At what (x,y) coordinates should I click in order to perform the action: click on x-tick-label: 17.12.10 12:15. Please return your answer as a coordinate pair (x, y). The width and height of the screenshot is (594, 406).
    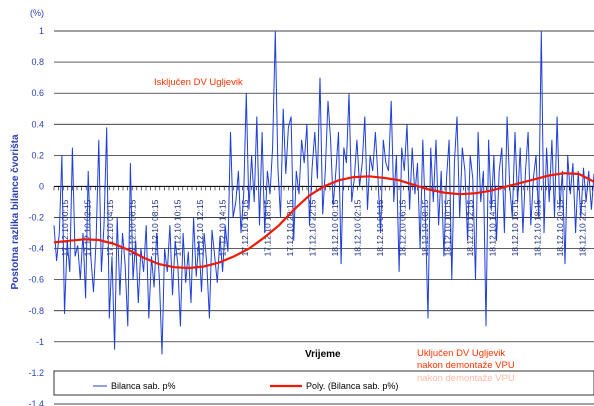
    Looking at the image, I should click on (200, 227).